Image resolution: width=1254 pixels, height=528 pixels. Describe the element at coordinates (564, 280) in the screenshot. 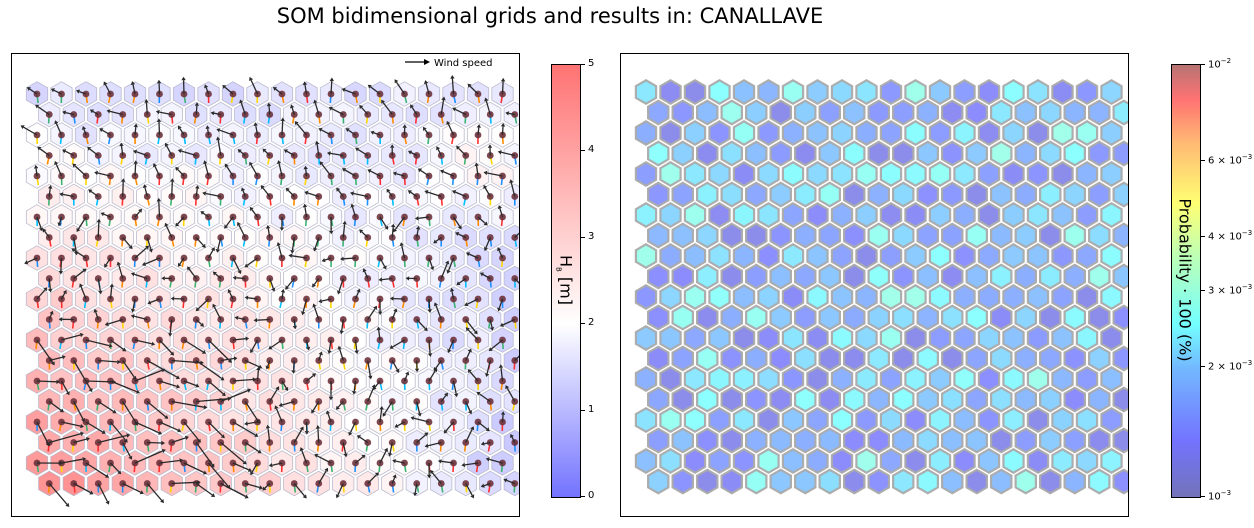

I see `hs-colorbar-label: HB [m]` at that location.